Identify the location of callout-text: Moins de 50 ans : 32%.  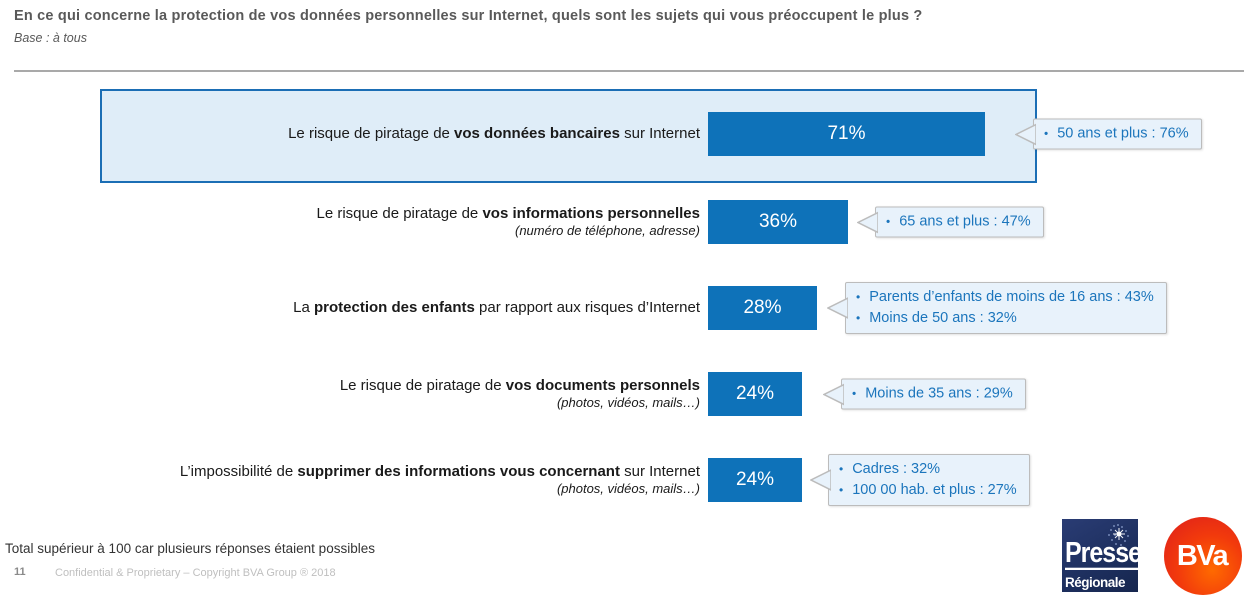
(943, 318).